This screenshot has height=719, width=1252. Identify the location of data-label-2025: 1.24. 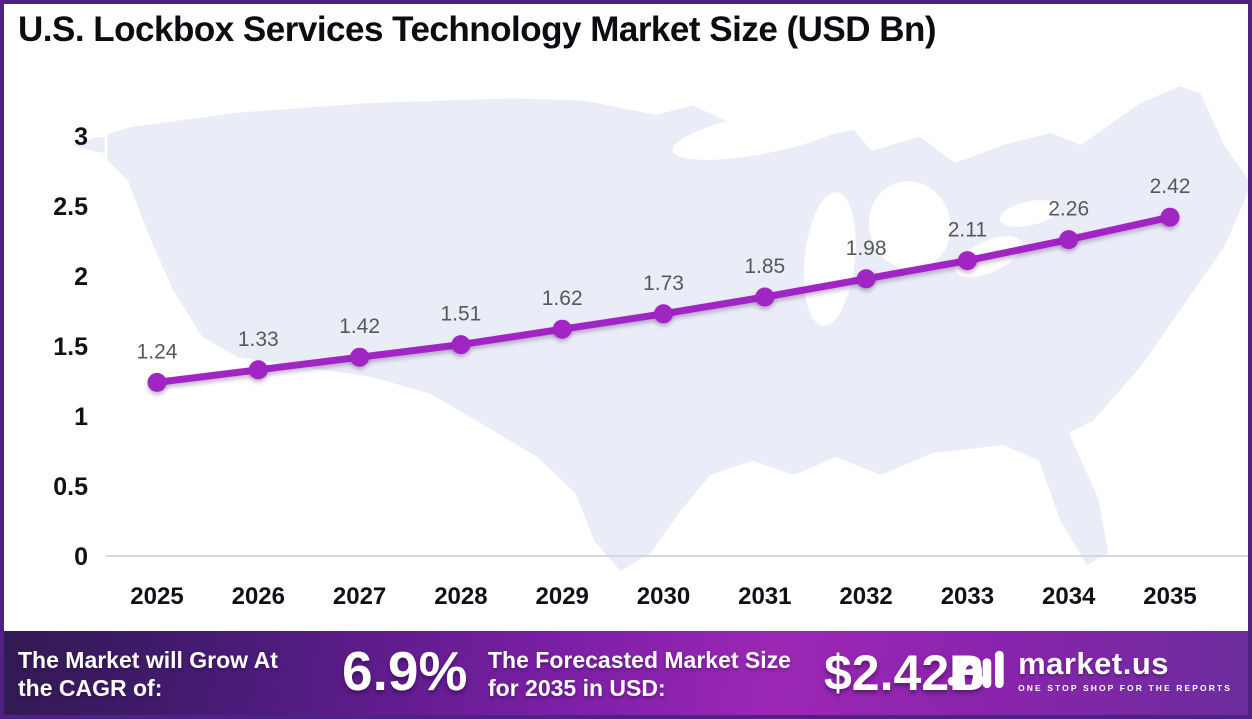
(157, 351).